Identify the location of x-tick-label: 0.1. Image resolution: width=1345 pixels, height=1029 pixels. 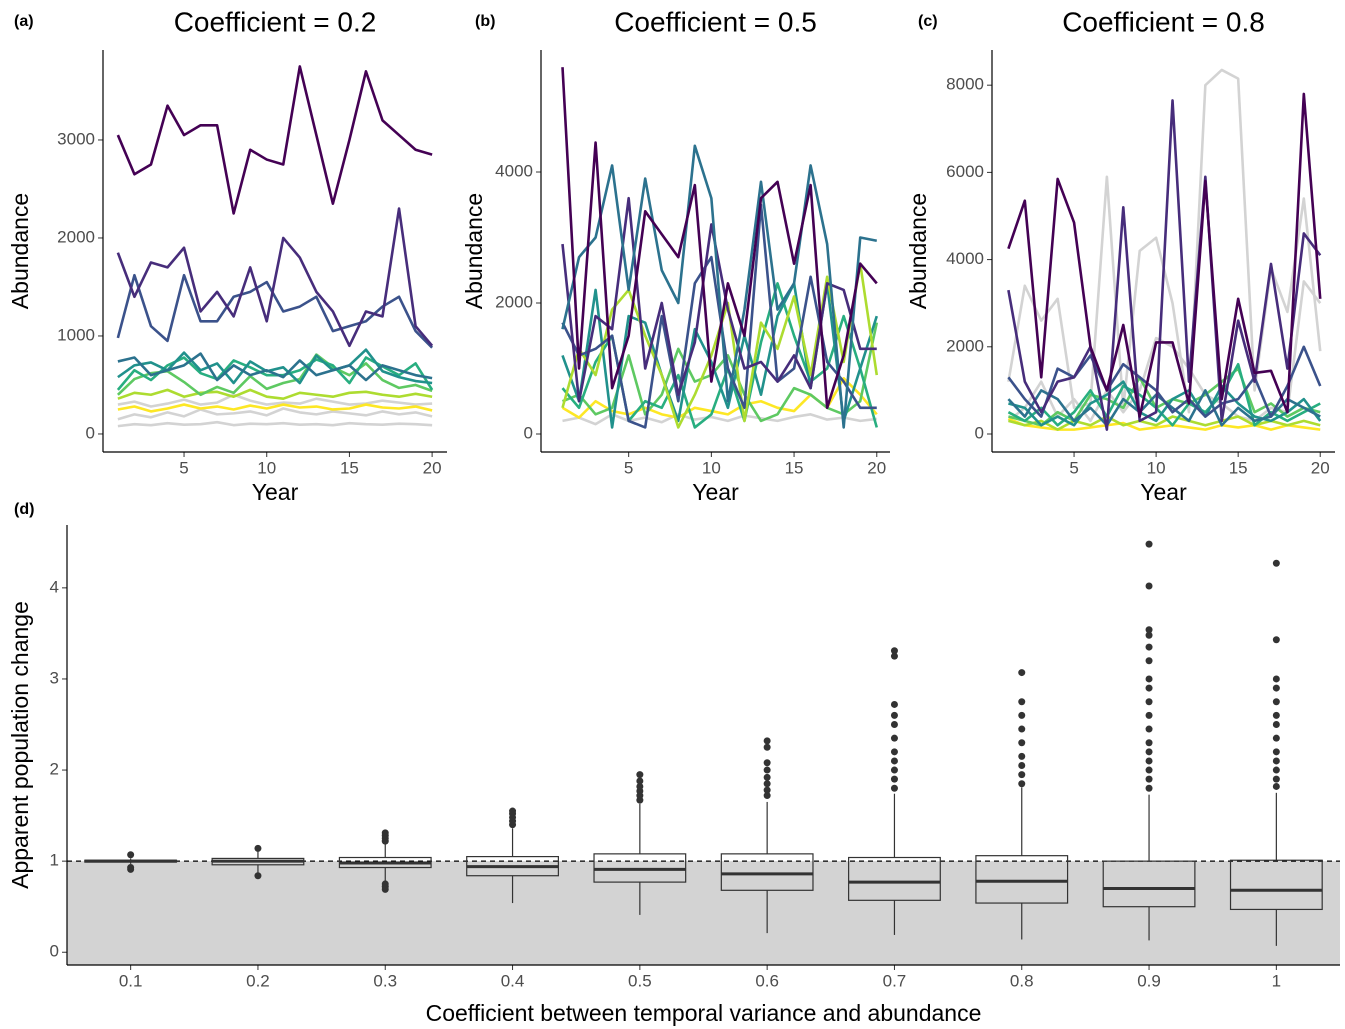
(131, 980).